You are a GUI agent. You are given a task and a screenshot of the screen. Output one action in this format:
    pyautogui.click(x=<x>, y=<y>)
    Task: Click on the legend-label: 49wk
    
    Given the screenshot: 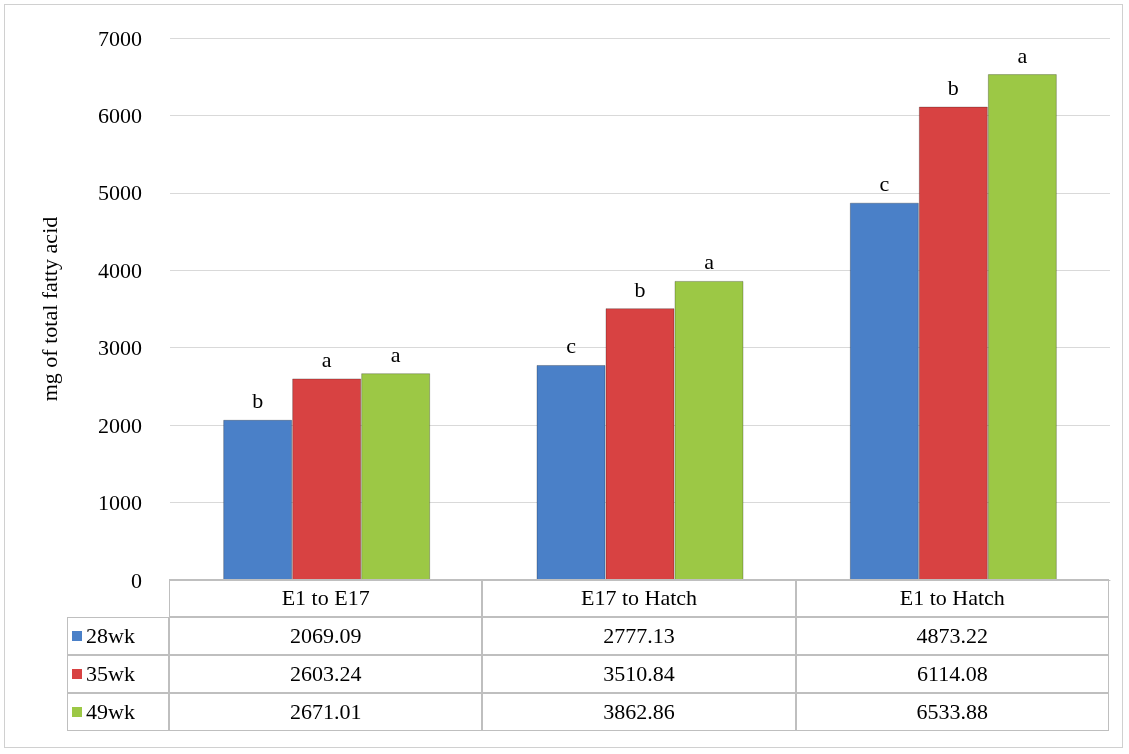 What is the action you would take?
    pyautogui.click(x=118, y=712)
    